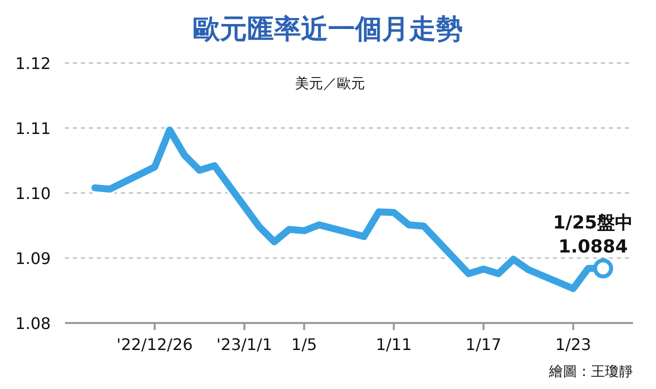 The height and width of the screenshot is (389, 656). I want to click on y-tick-label: 1.09, so click(33, 258).